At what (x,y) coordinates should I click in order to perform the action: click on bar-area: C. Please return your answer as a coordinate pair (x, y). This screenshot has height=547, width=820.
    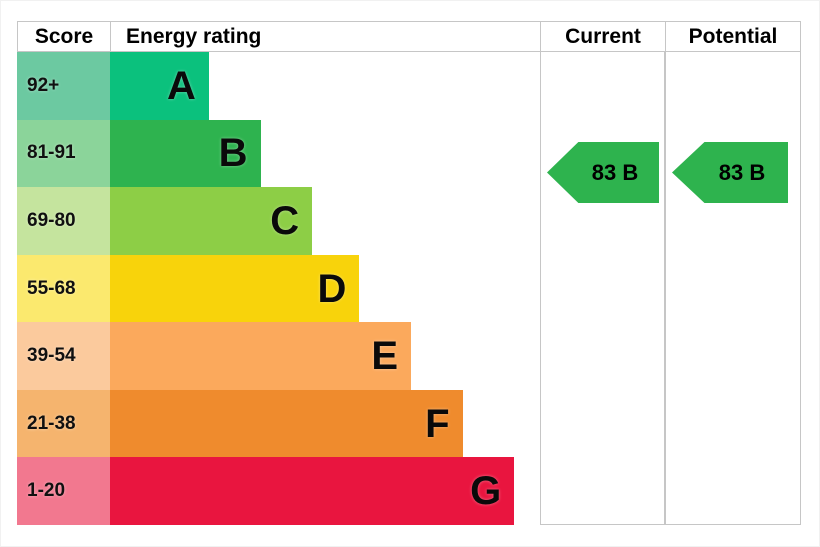
    Looking at the image, I should click on (325, 221).